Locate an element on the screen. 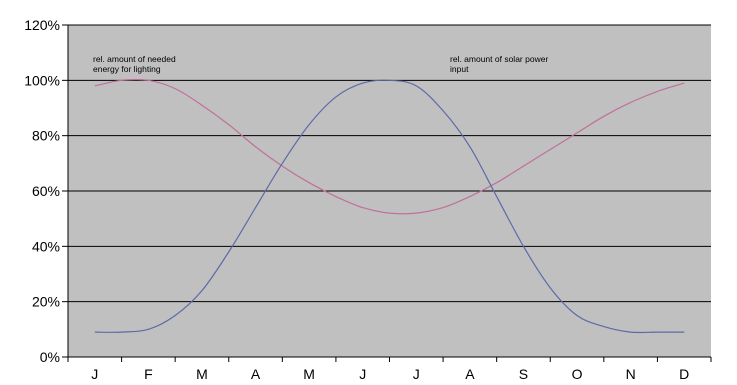  y-tick-label: 40% is located at coordinates (46, 246).